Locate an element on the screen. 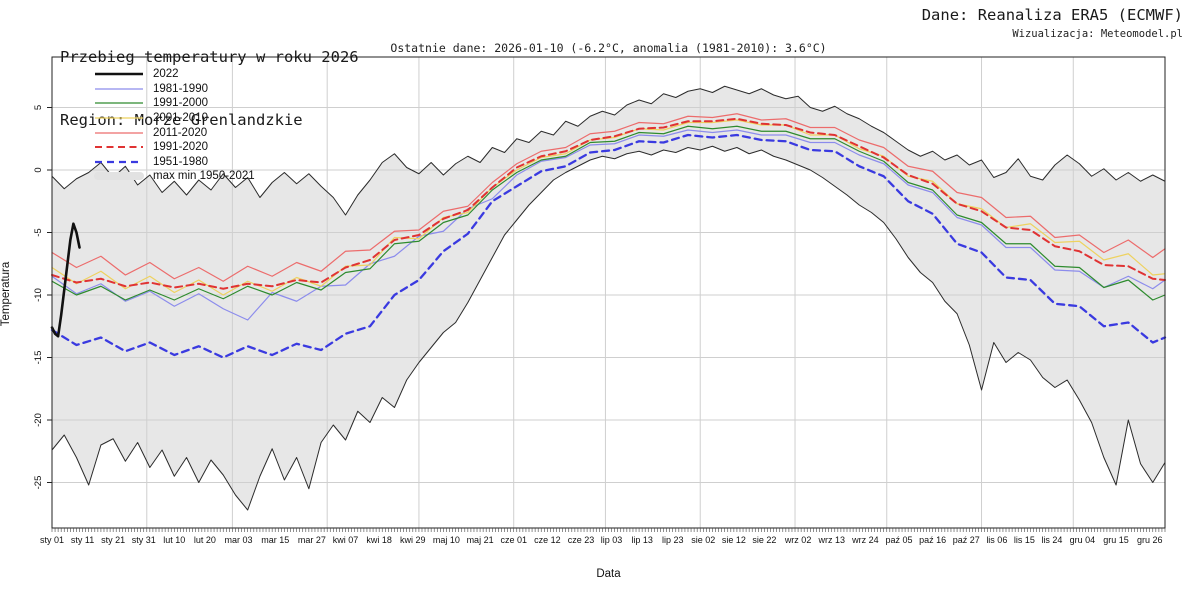  y-tick-label: 0 is located at coordinates (38, 169).